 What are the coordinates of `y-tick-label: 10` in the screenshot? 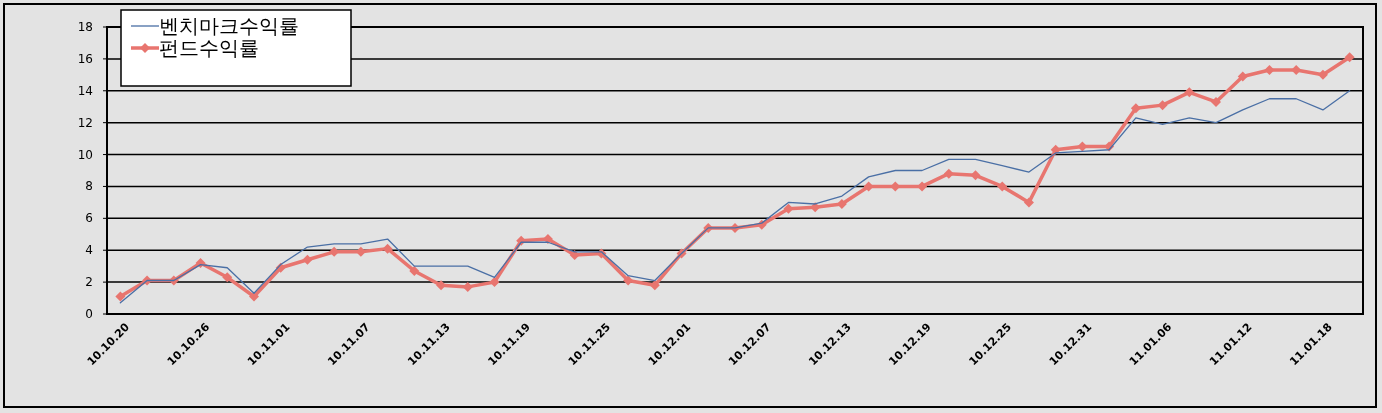 It's located at (85, 154).